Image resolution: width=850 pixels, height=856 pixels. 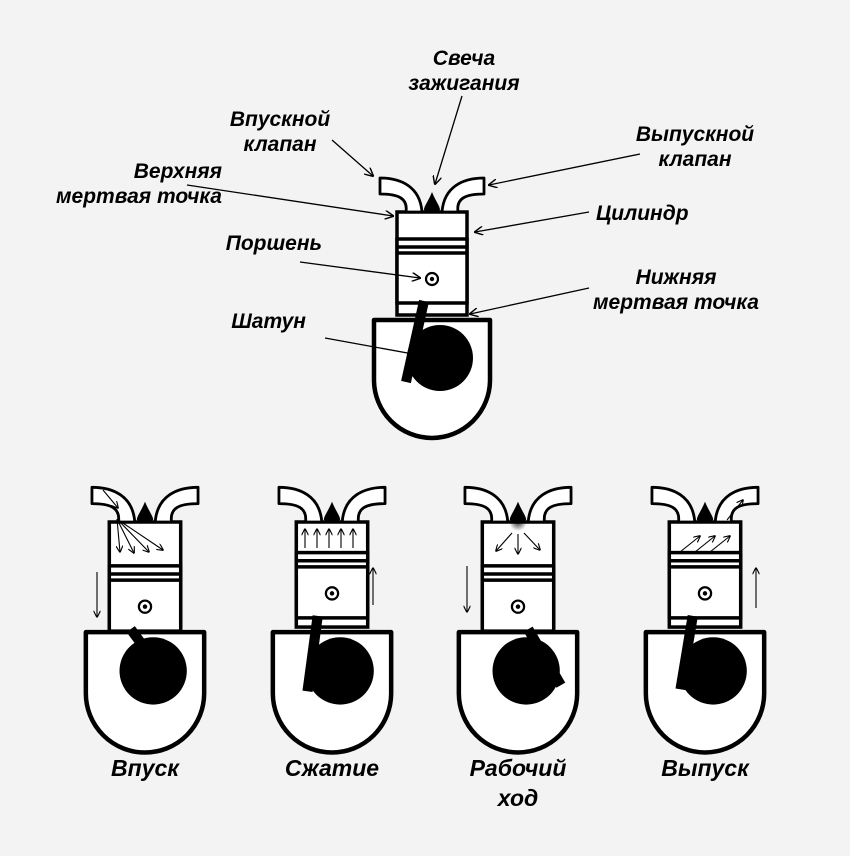 I want to click on stroke-caption-intake: Впуск, so click(x=145, y=768).